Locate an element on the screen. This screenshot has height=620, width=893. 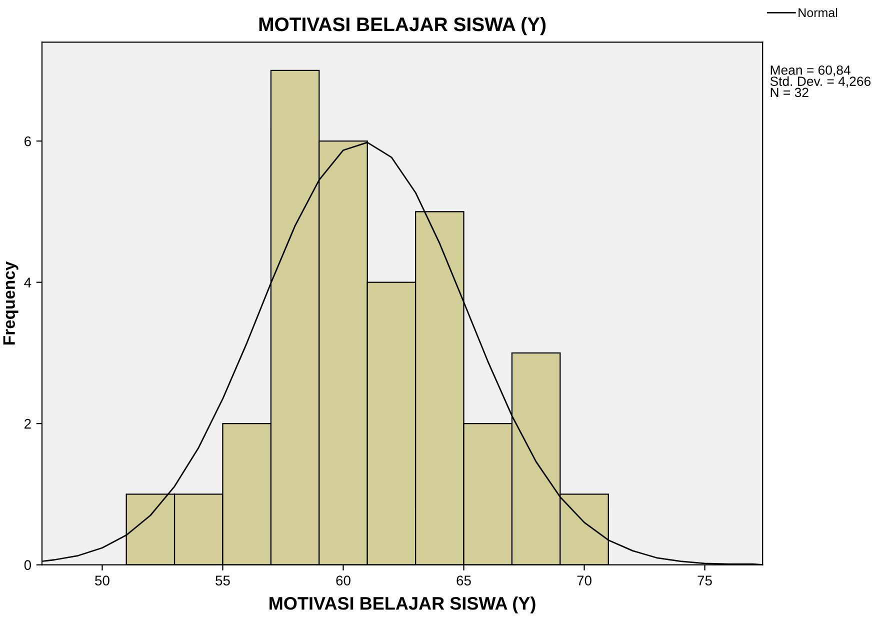
x-tick-label: 75 is located at coordinates (705, 581).